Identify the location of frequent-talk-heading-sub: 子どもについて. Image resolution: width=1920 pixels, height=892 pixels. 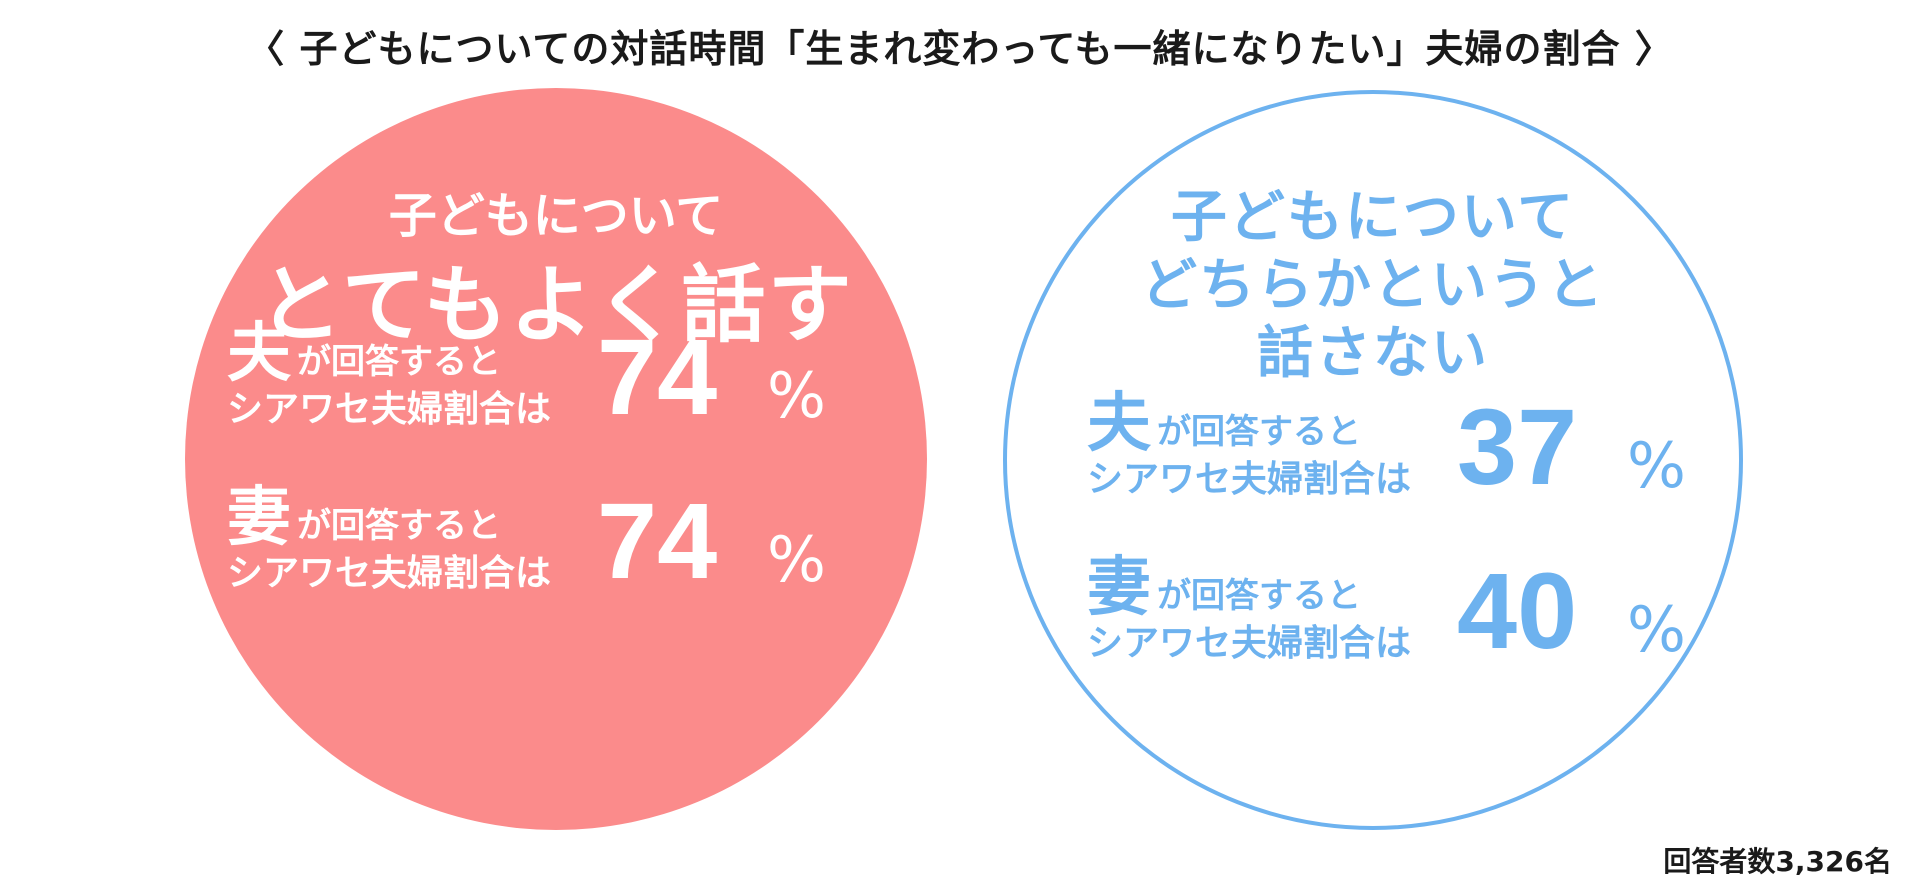
(556, 216).